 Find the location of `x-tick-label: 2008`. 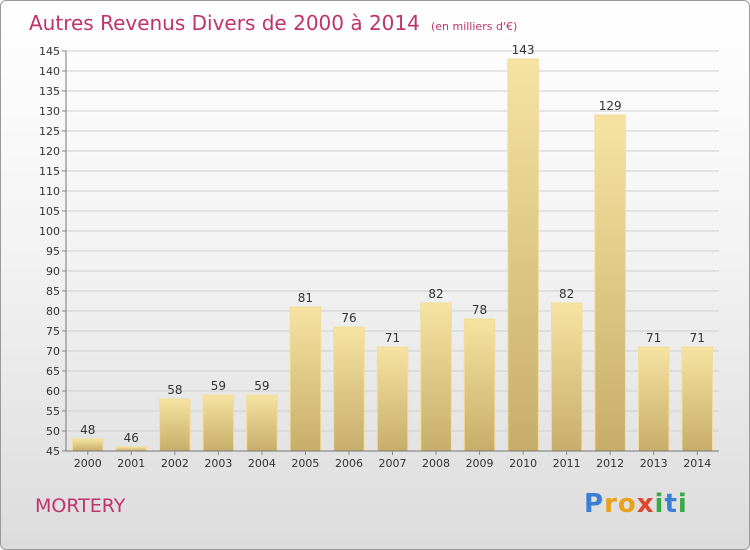

x-tick-label: 2008 is located at coordinates (436, 463).